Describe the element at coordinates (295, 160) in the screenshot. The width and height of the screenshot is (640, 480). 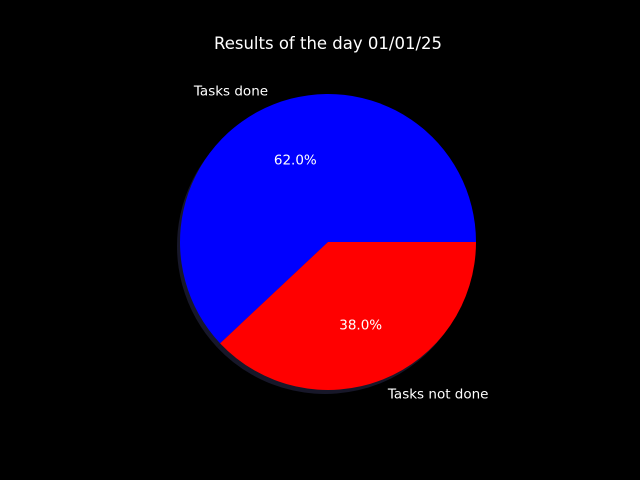
I see `percent-tasks-done: 62.0%` at that location.